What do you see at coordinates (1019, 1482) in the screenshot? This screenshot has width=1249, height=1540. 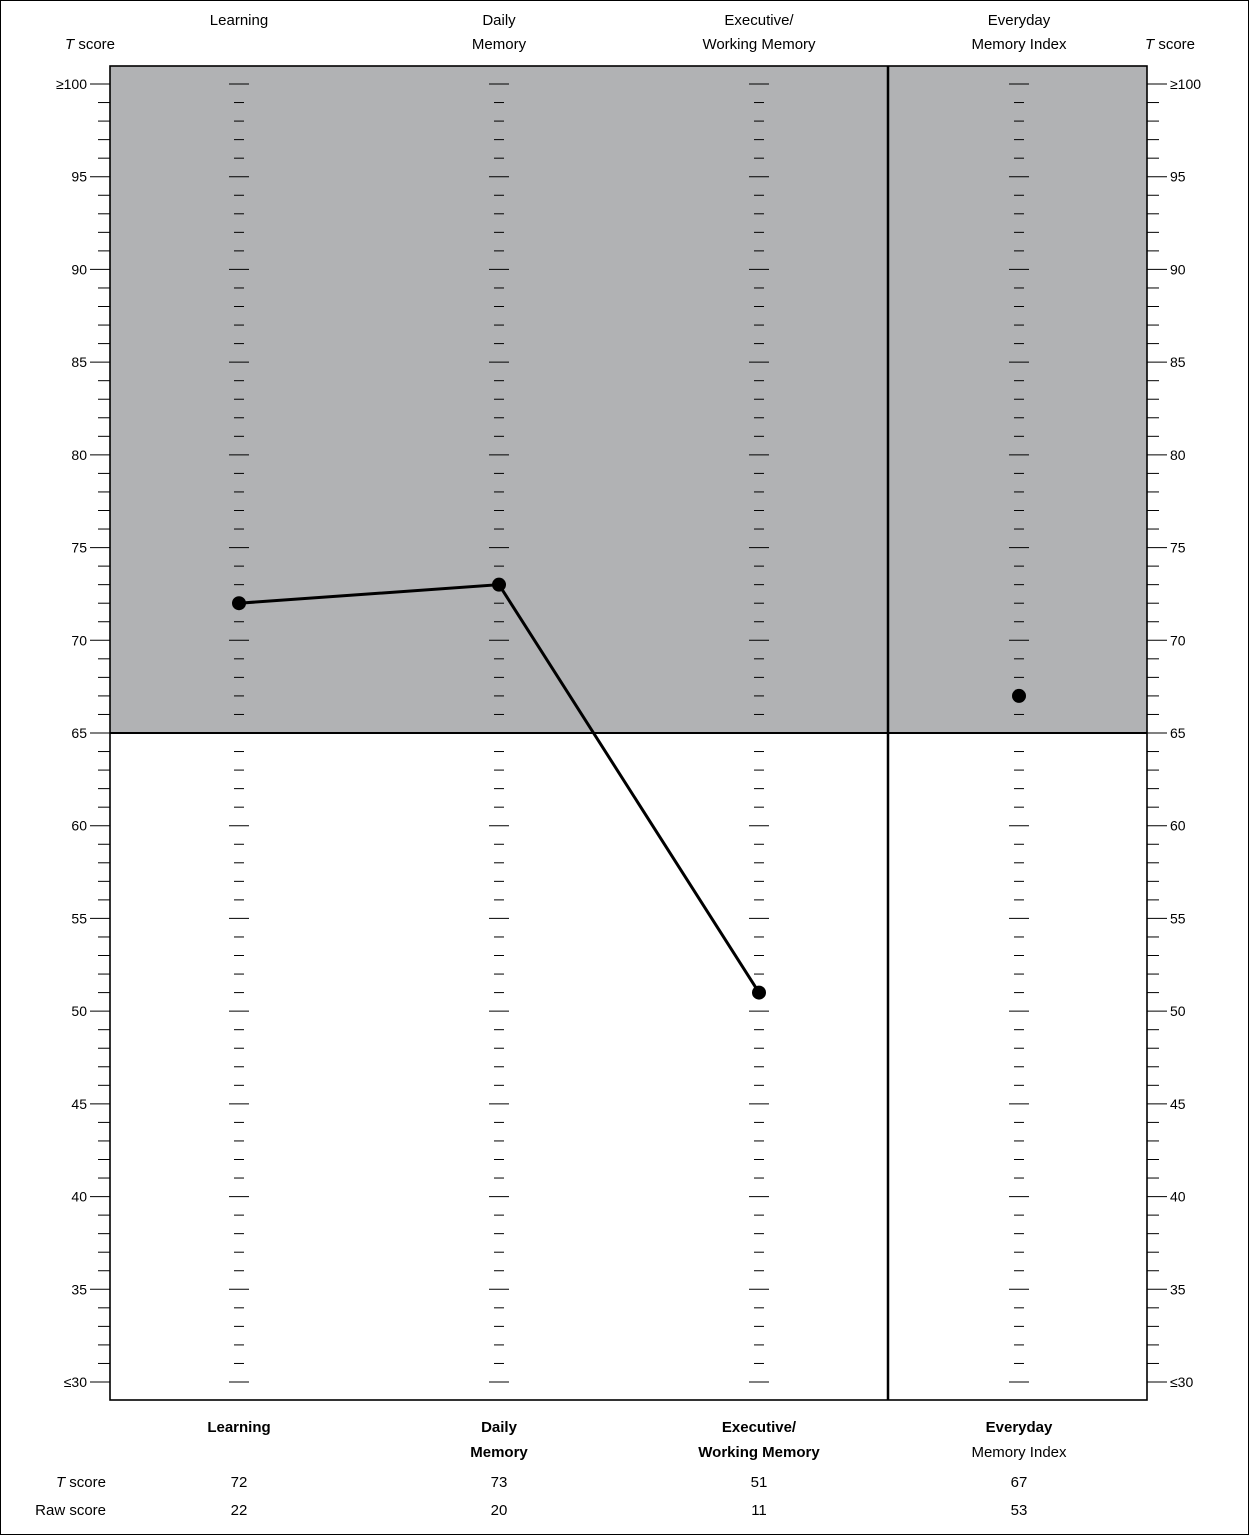 I see `t-score-value-everyday_memory_index: 67` at bounding box center [1019, 1482].